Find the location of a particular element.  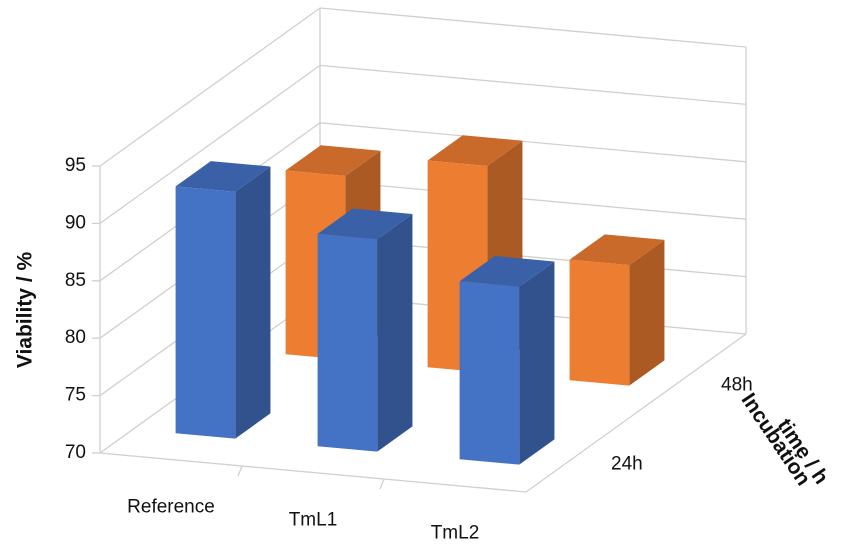

y-axis-title: Viability / % is located at coordinates (25, 310).